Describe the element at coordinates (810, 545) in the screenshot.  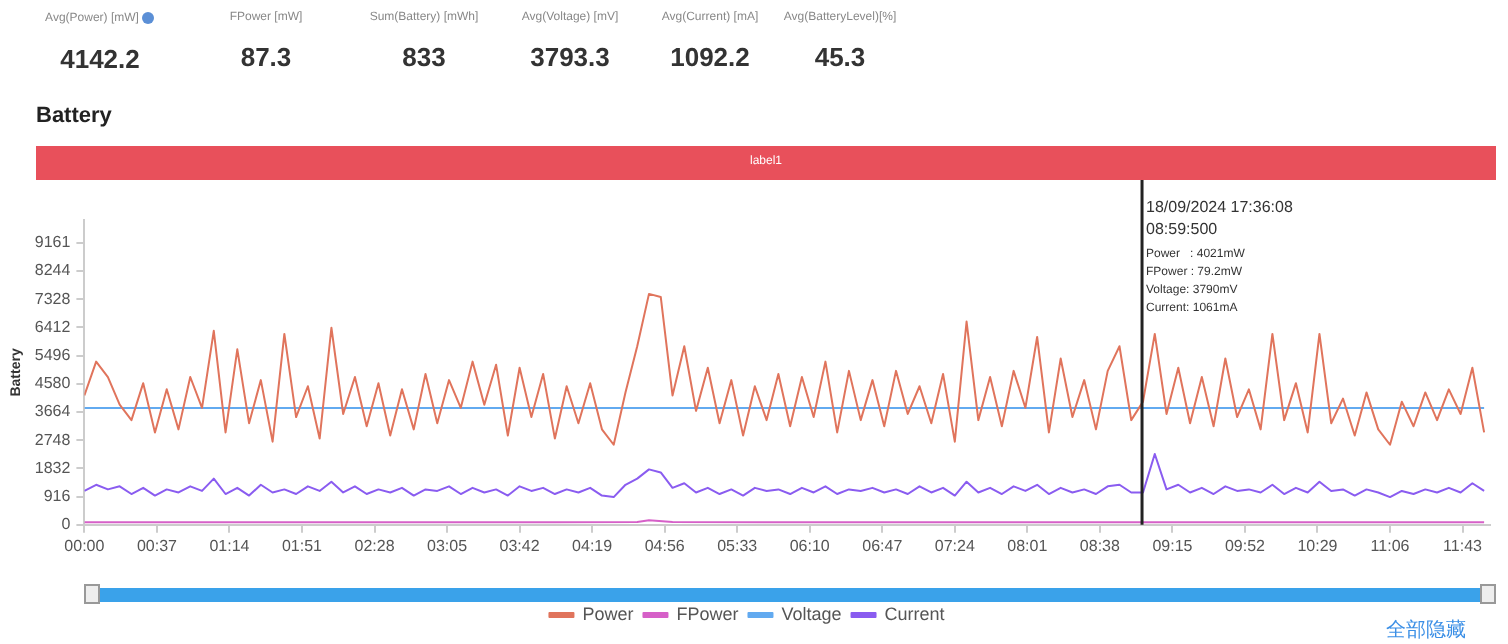
I see `x-tick-label: 06:10` at that location.